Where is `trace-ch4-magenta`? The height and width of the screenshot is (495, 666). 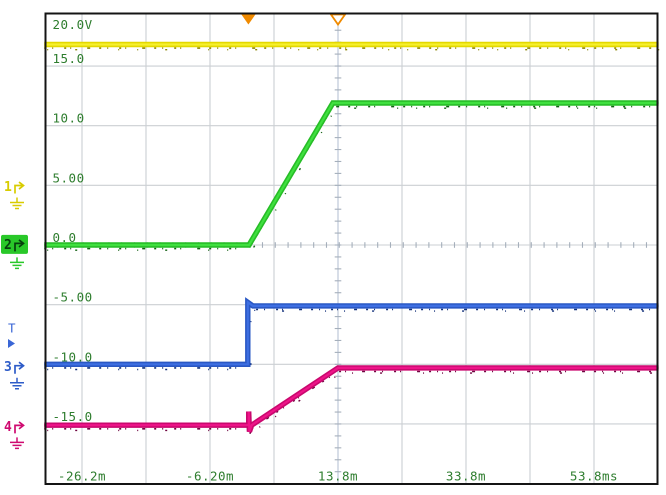 trace-ch4-magenta is located at coordinates (353, 401).